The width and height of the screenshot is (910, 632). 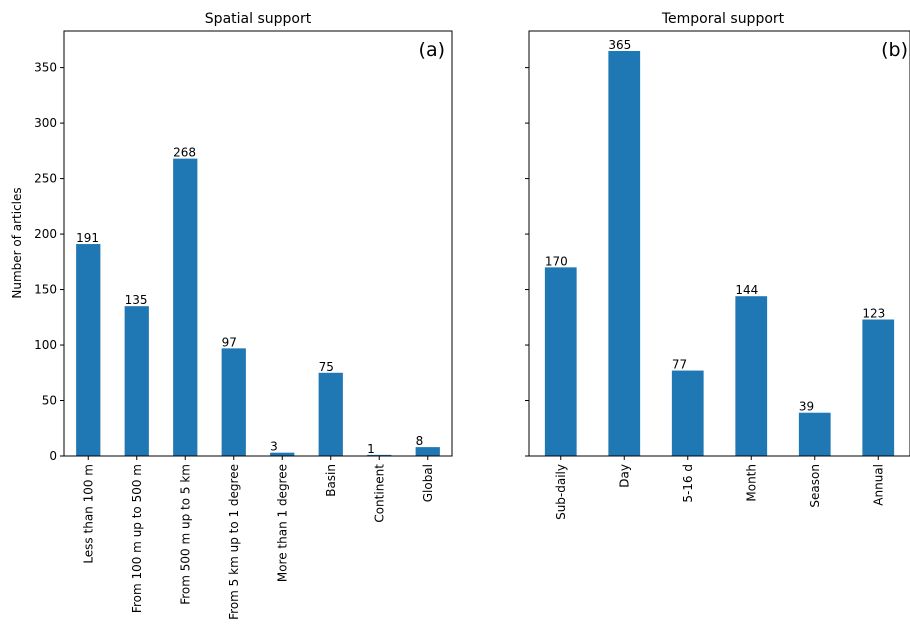 I want to click on x-tick-label-continent: Continent, so click(x=379, y=493).